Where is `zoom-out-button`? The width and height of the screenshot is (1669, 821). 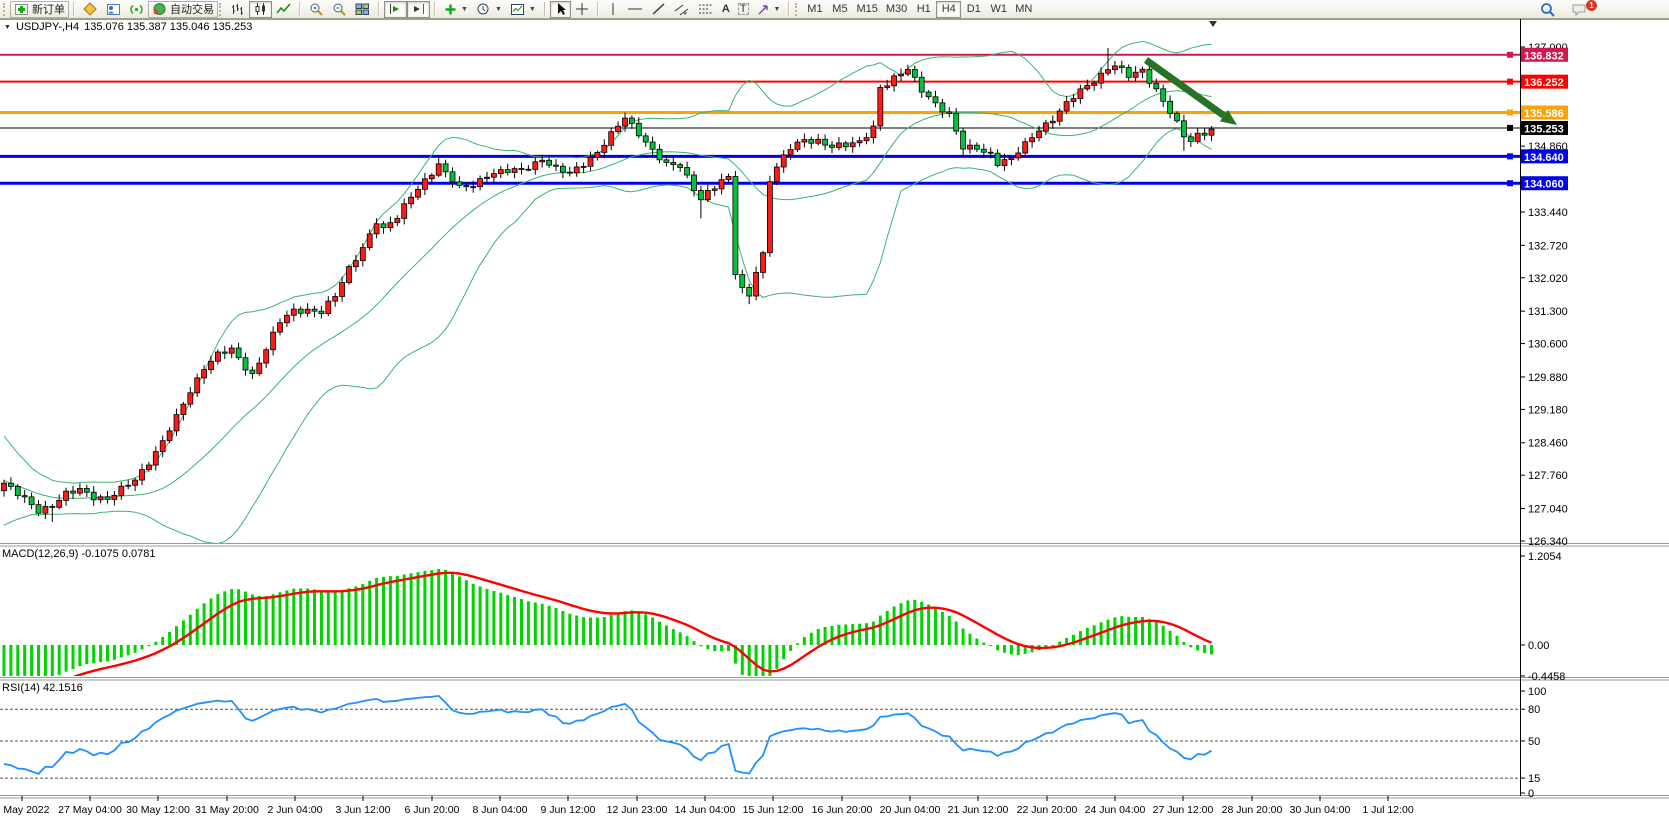
zoom-out-button is located at coordinates (339, 9).